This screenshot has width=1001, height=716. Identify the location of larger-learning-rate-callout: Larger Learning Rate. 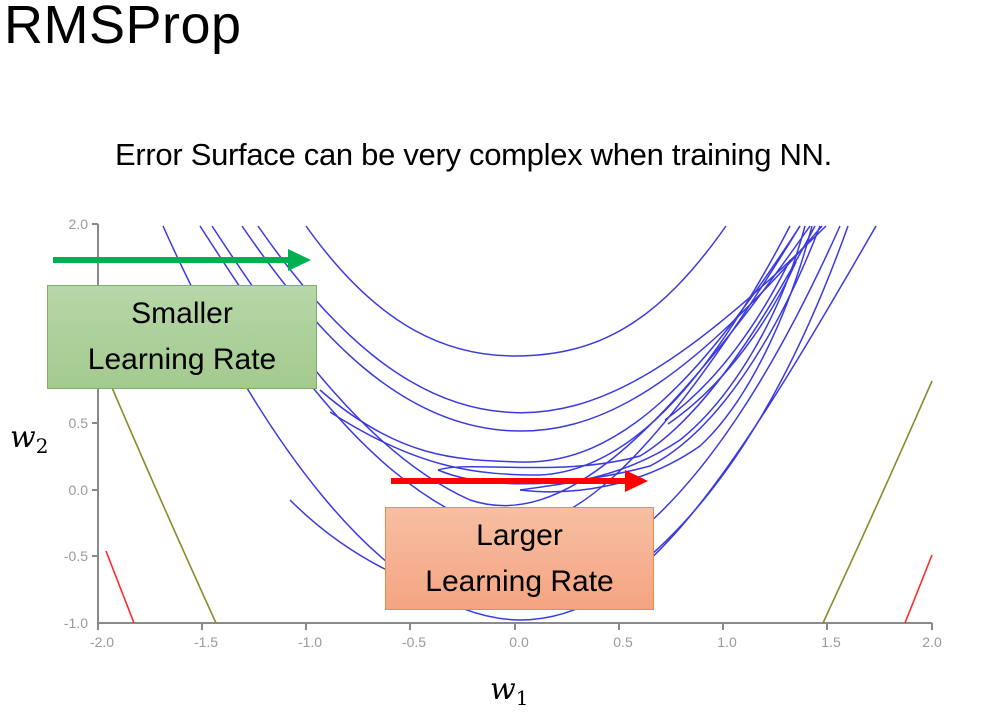
(519, 558).